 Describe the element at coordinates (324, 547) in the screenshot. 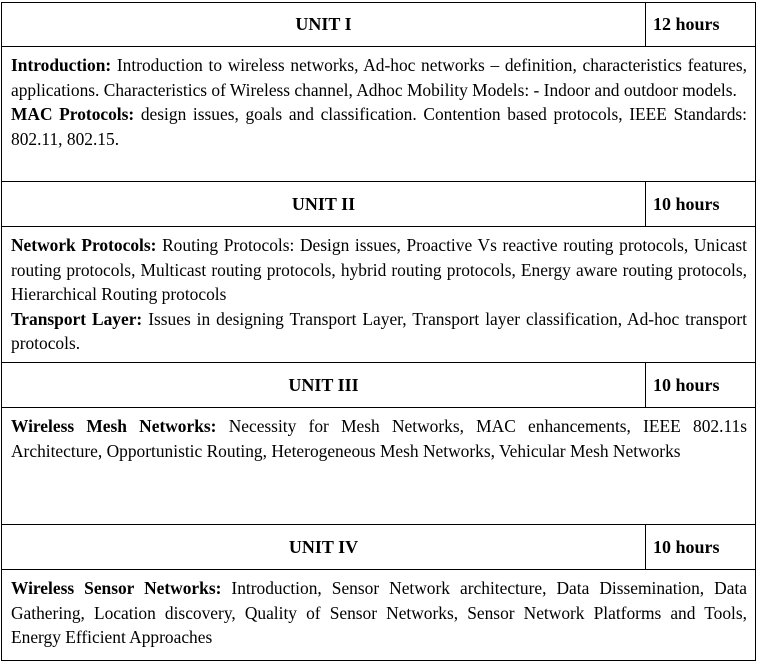

I see `unit-title: UNIT IV` at that location.